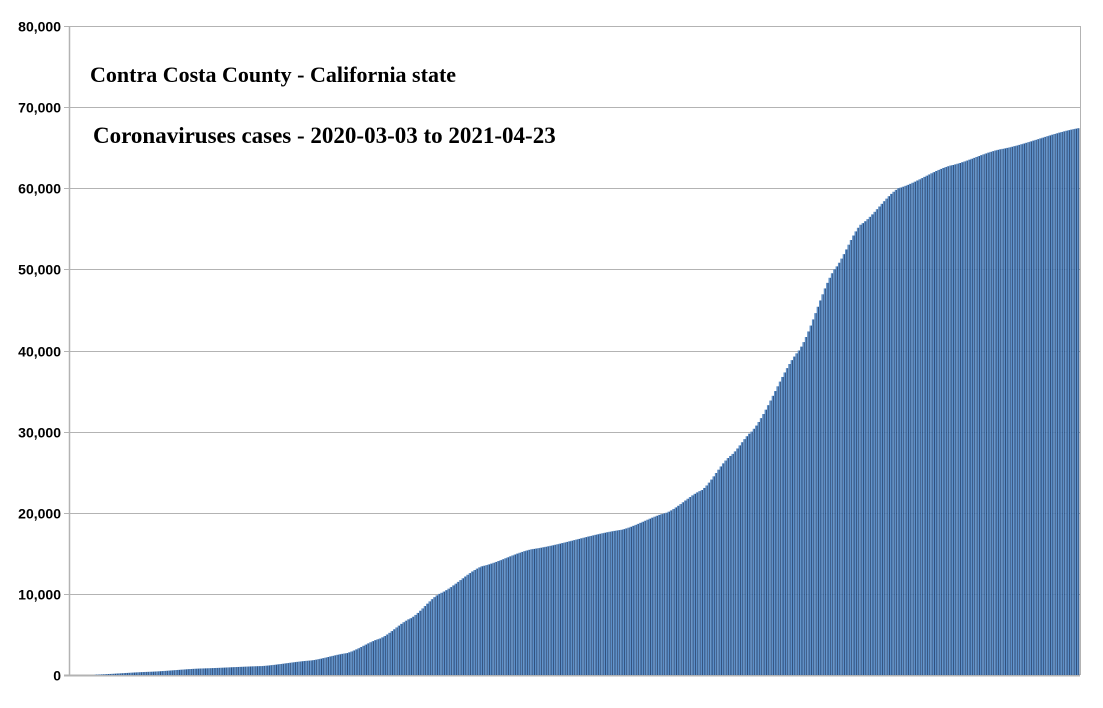 This screenshot has width=1103, height=708. I want to click on y-tick-label: 40,000, so click(39, 352).